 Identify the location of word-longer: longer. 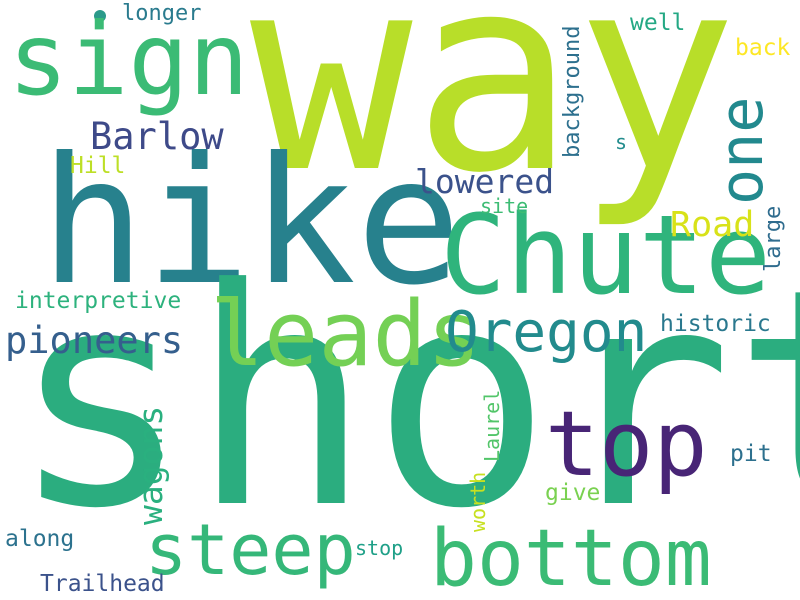
(162, 13).